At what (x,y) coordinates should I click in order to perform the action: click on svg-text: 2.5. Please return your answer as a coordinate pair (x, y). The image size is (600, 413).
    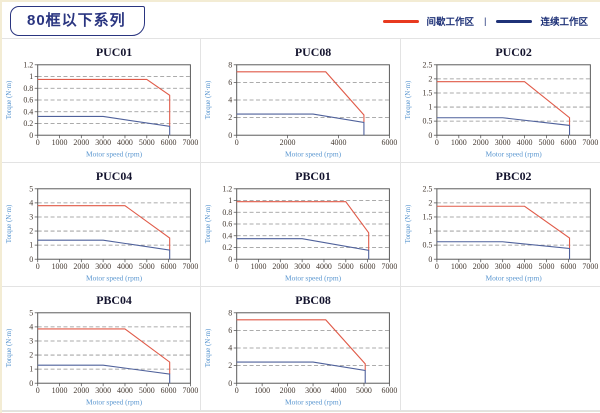
    Looking at the image, I should click on (427, 188).